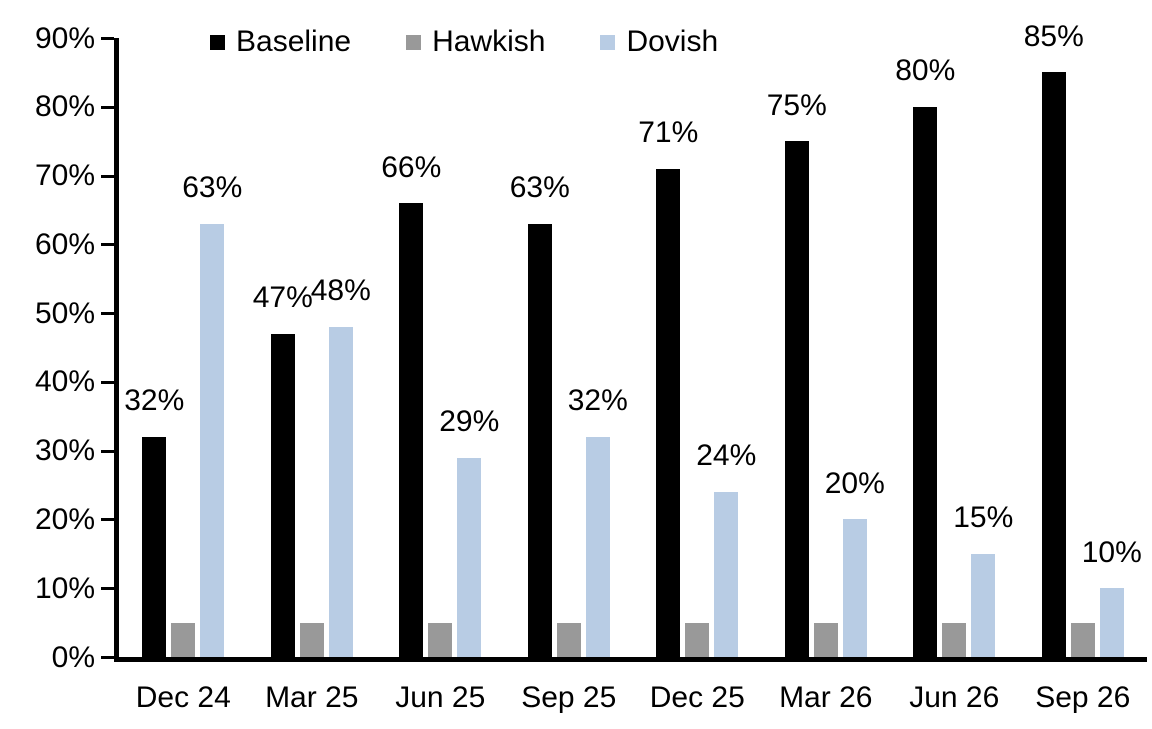  I want to click on x-axis-label: Jun 26, so click(954, 697).